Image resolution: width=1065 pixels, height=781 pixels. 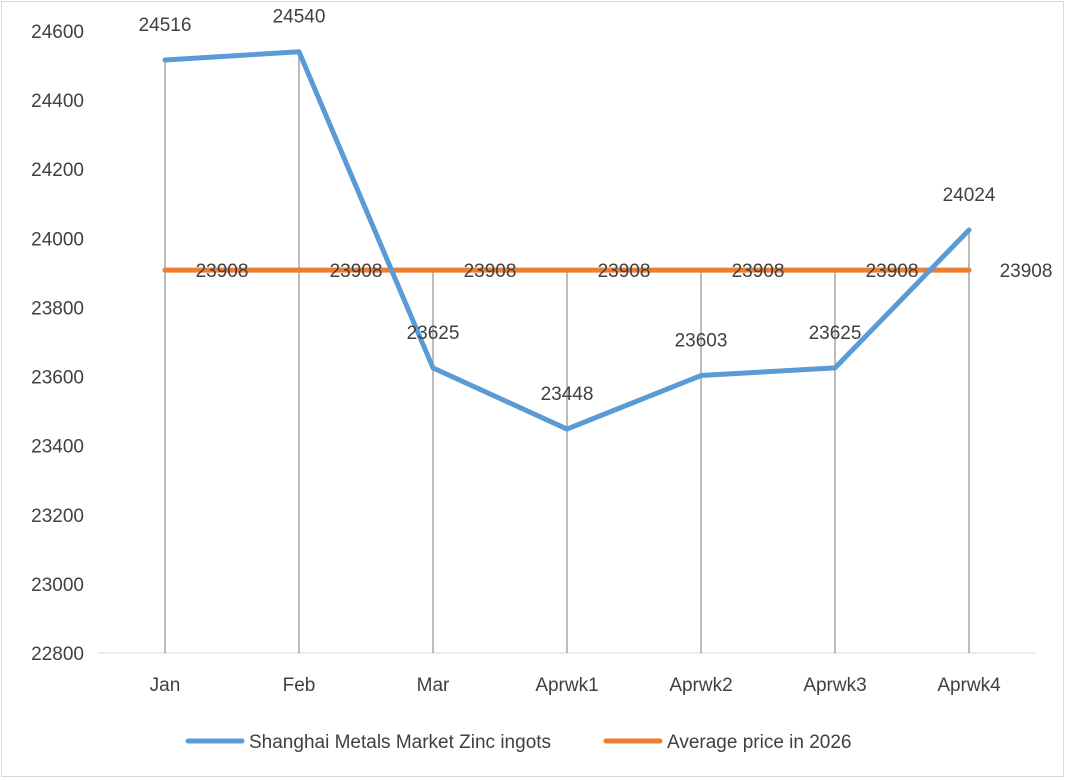 What do you see at coordinates (57, 585) in the screenshot?
I see `y-tick-label: 23000` at bounding box center [57, 585].